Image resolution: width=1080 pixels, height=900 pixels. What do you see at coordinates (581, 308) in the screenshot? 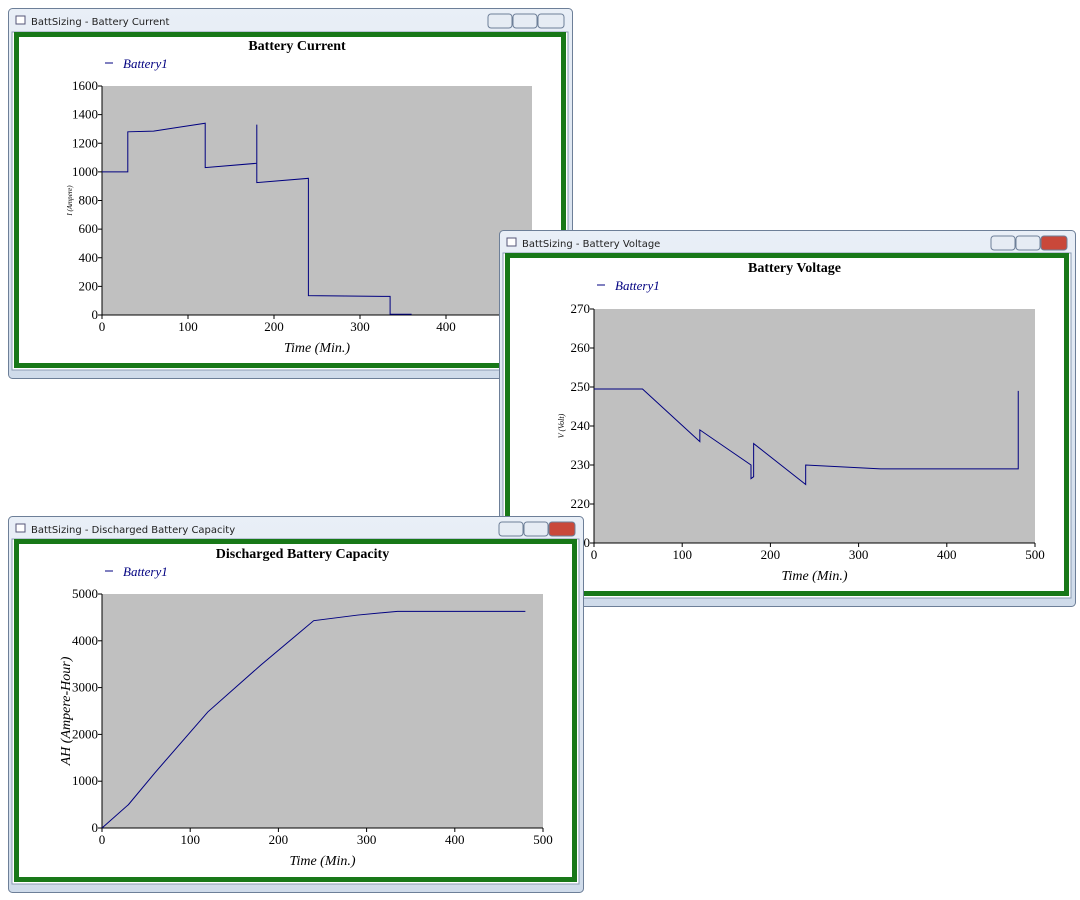
I see `y-tick-label: 270` at bounding box center [581, 308].